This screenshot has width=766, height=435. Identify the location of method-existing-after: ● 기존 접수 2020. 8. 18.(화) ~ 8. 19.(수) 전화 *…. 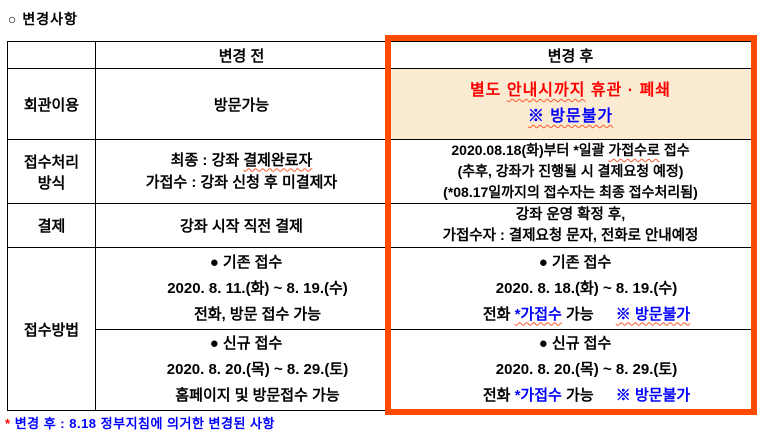
(570, 288).